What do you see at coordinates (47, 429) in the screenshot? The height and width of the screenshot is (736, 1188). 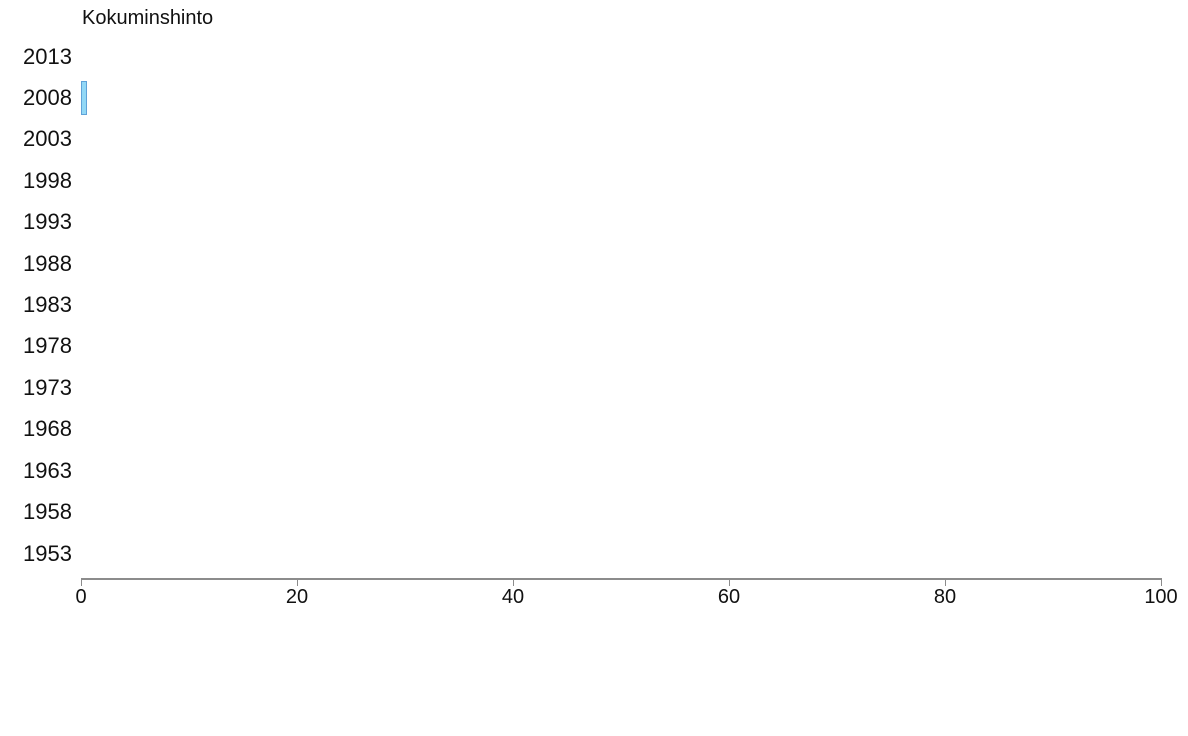 I see `y-axis-label: 1968` at bounding box center [47, 429].